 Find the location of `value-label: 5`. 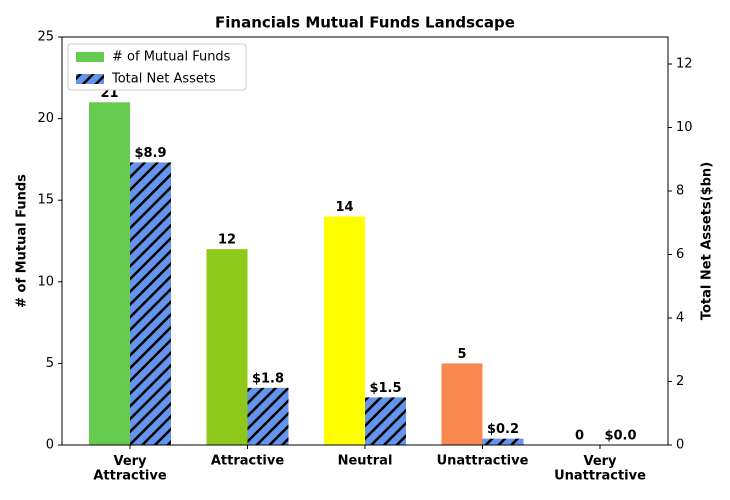

value-label: 5 is located at coordinates (461, 354).